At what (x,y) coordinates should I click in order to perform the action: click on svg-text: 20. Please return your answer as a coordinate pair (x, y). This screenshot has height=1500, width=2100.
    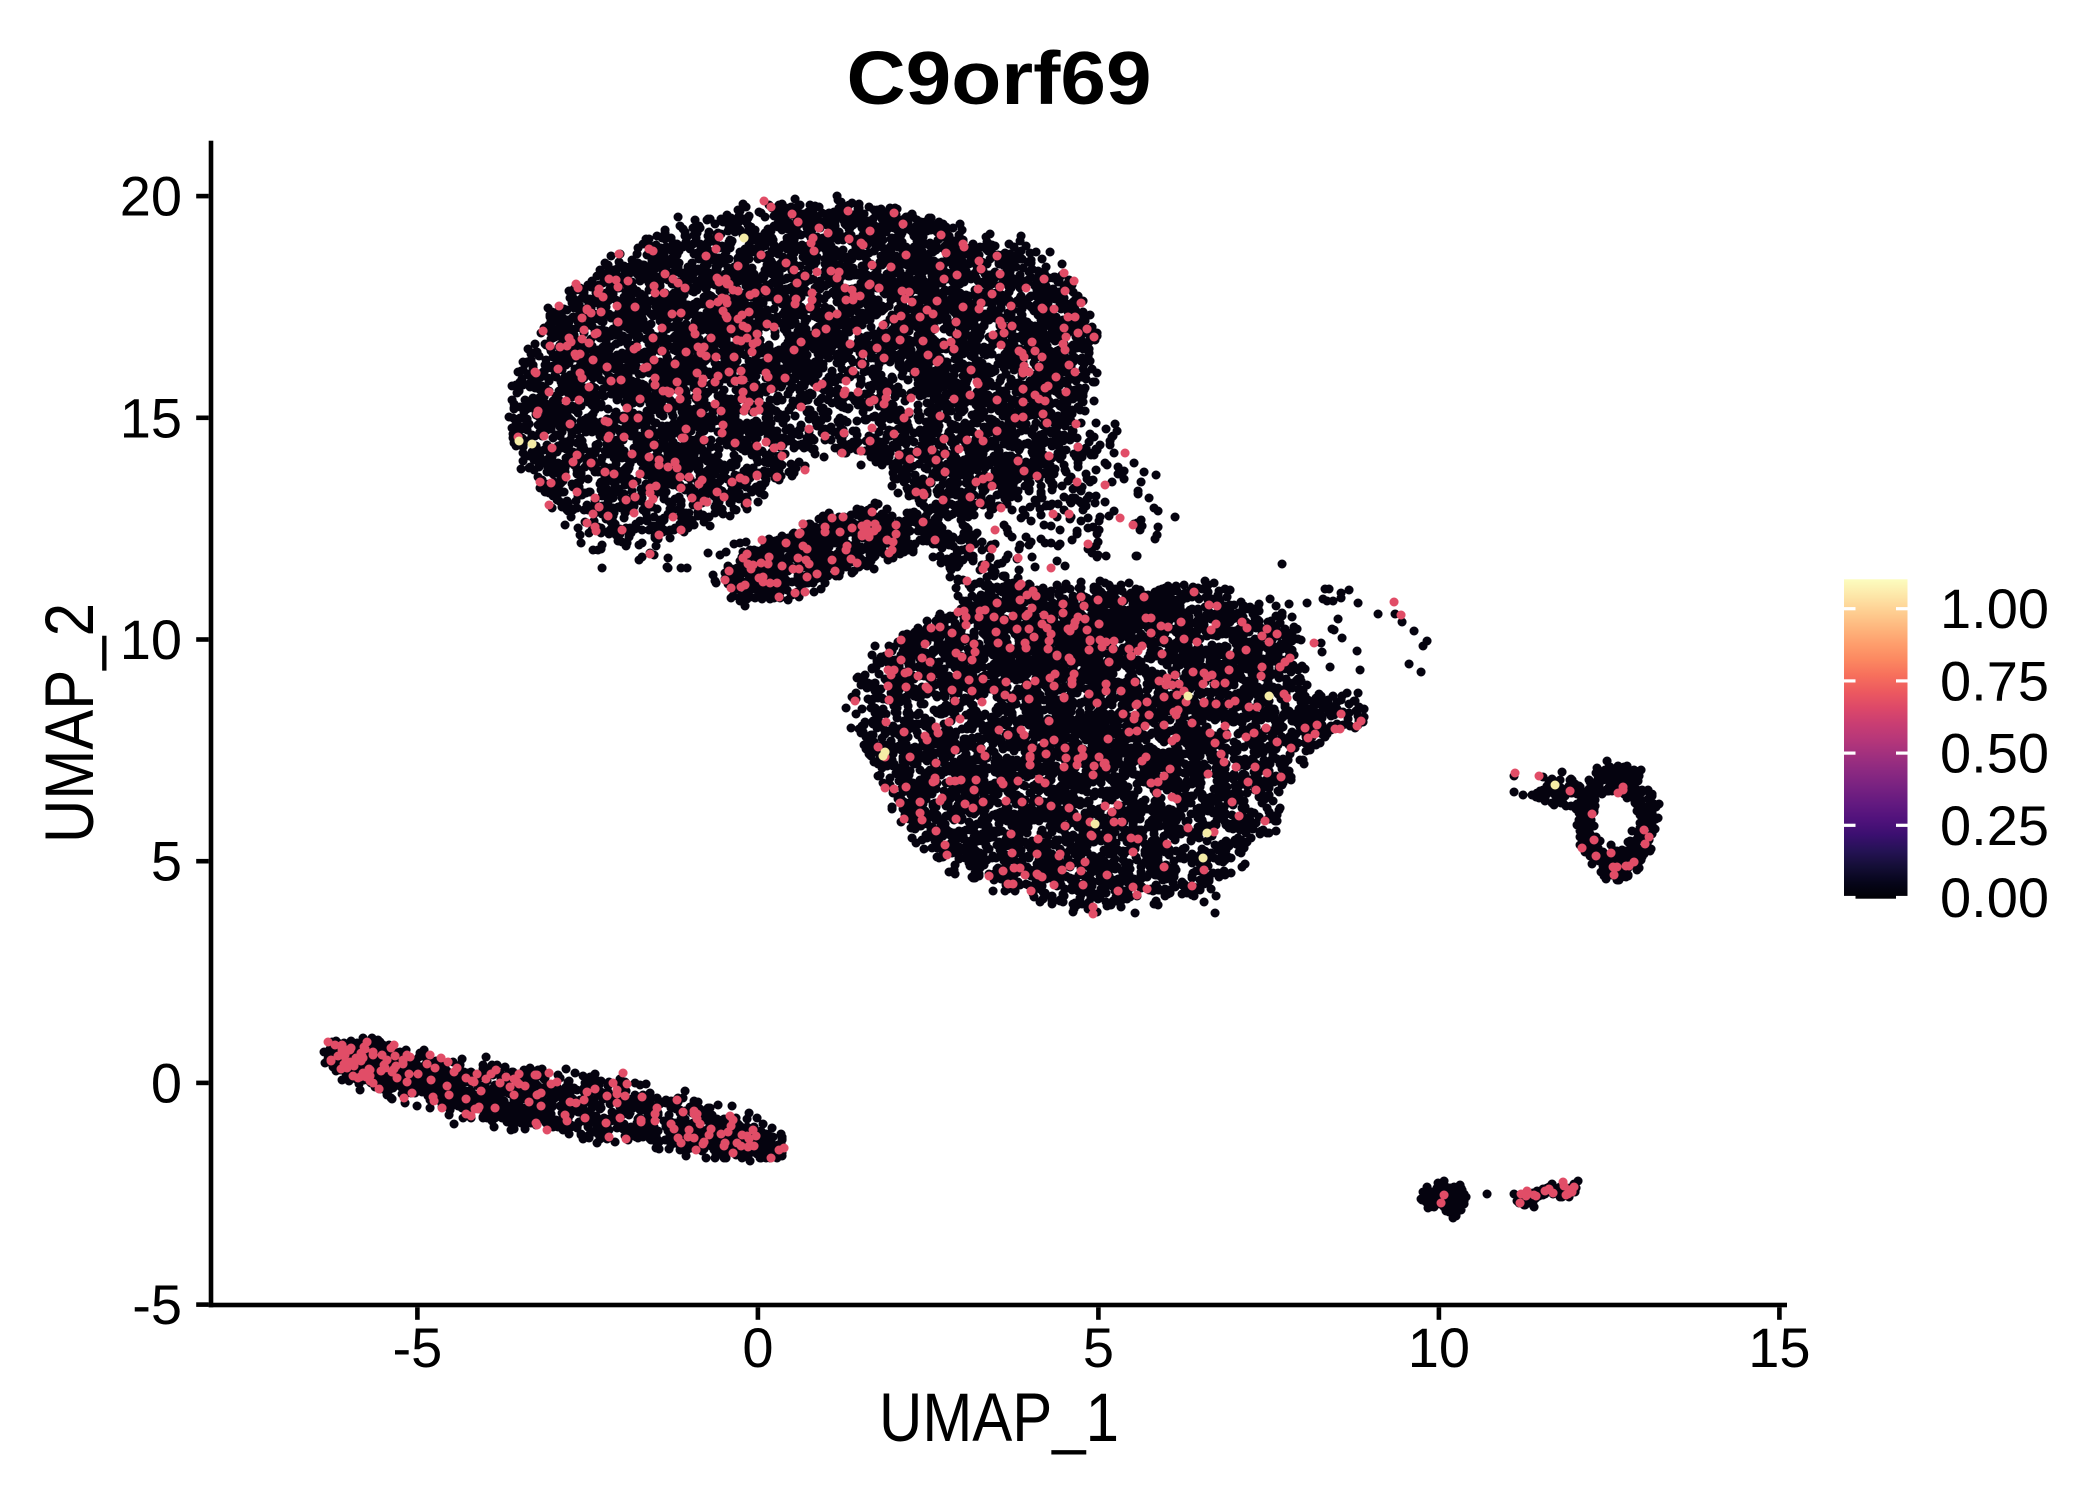
    Looking at the image, I should click on (151, 196).